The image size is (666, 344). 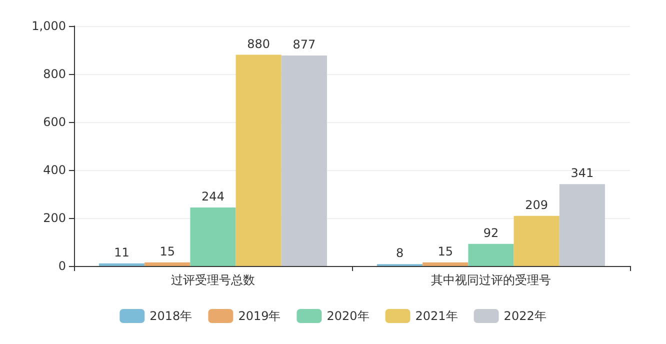 I want to click on data-label: 11, so click(x=122, y=252).